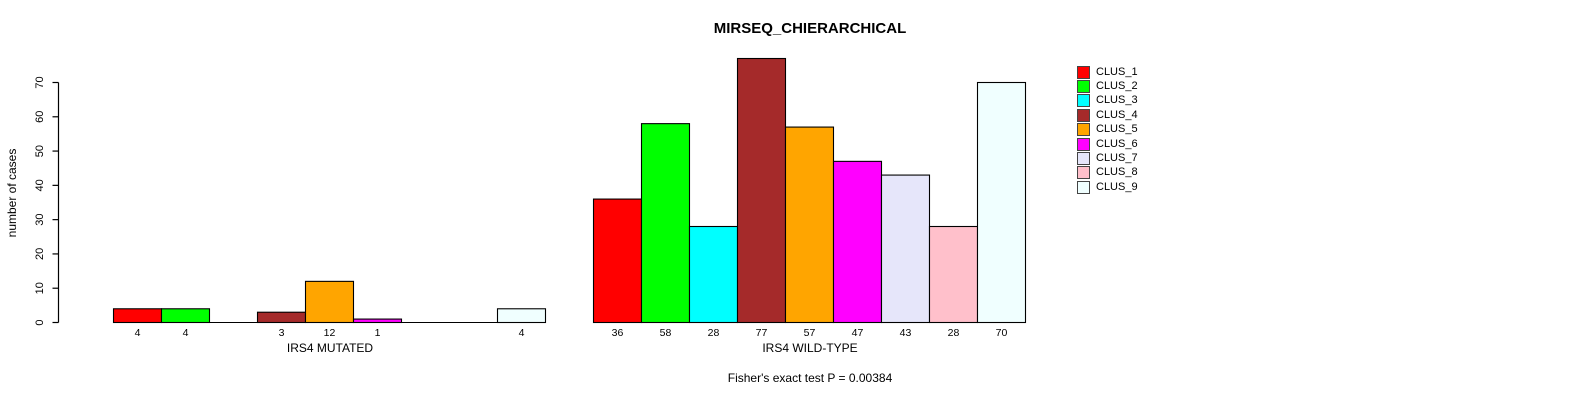 The height and width of the screenshot is (400, 1590). I want to click on chart-title: MIRSEQ_CHIERARCHICAL, so click(810, 28).